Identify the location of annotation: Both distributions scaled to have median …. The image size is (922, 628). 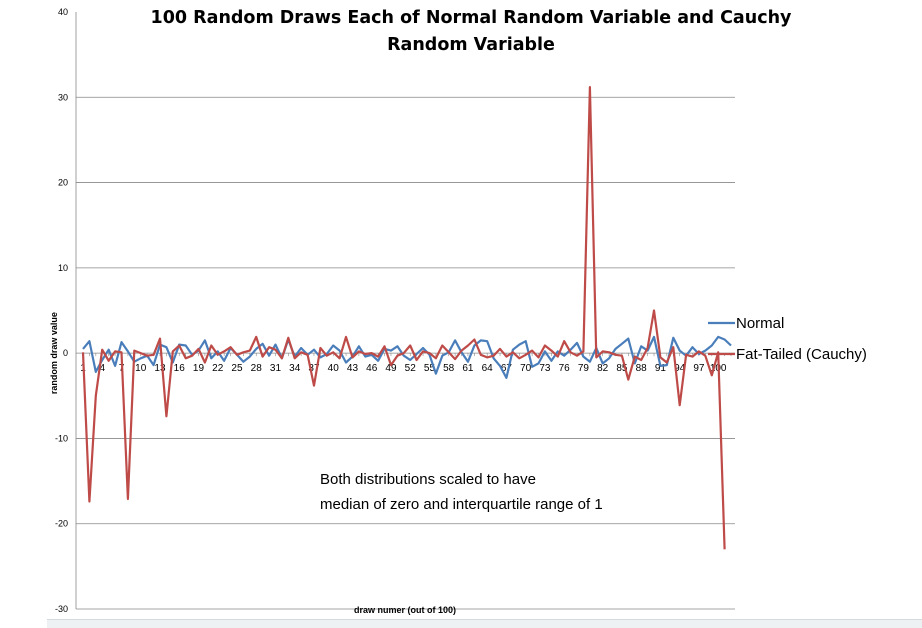
(461, 492).